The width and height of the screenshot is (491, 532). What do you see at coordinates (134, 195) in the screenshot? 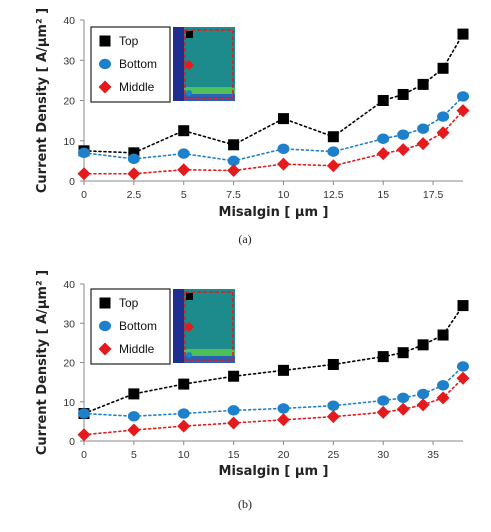
I see `x-tick-label: 2.5` at bounding box center [134, 195].